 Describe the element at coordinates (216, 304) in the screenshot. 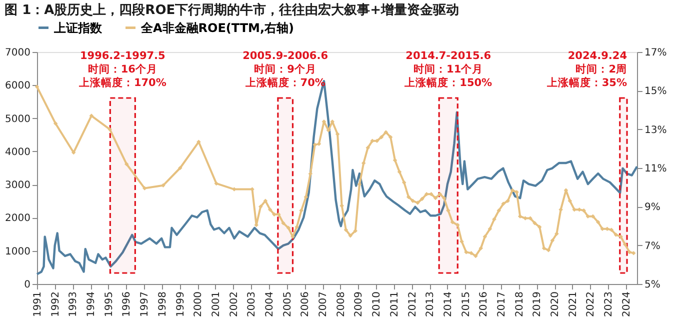

I see `x-tick-label: 2001` at that location.